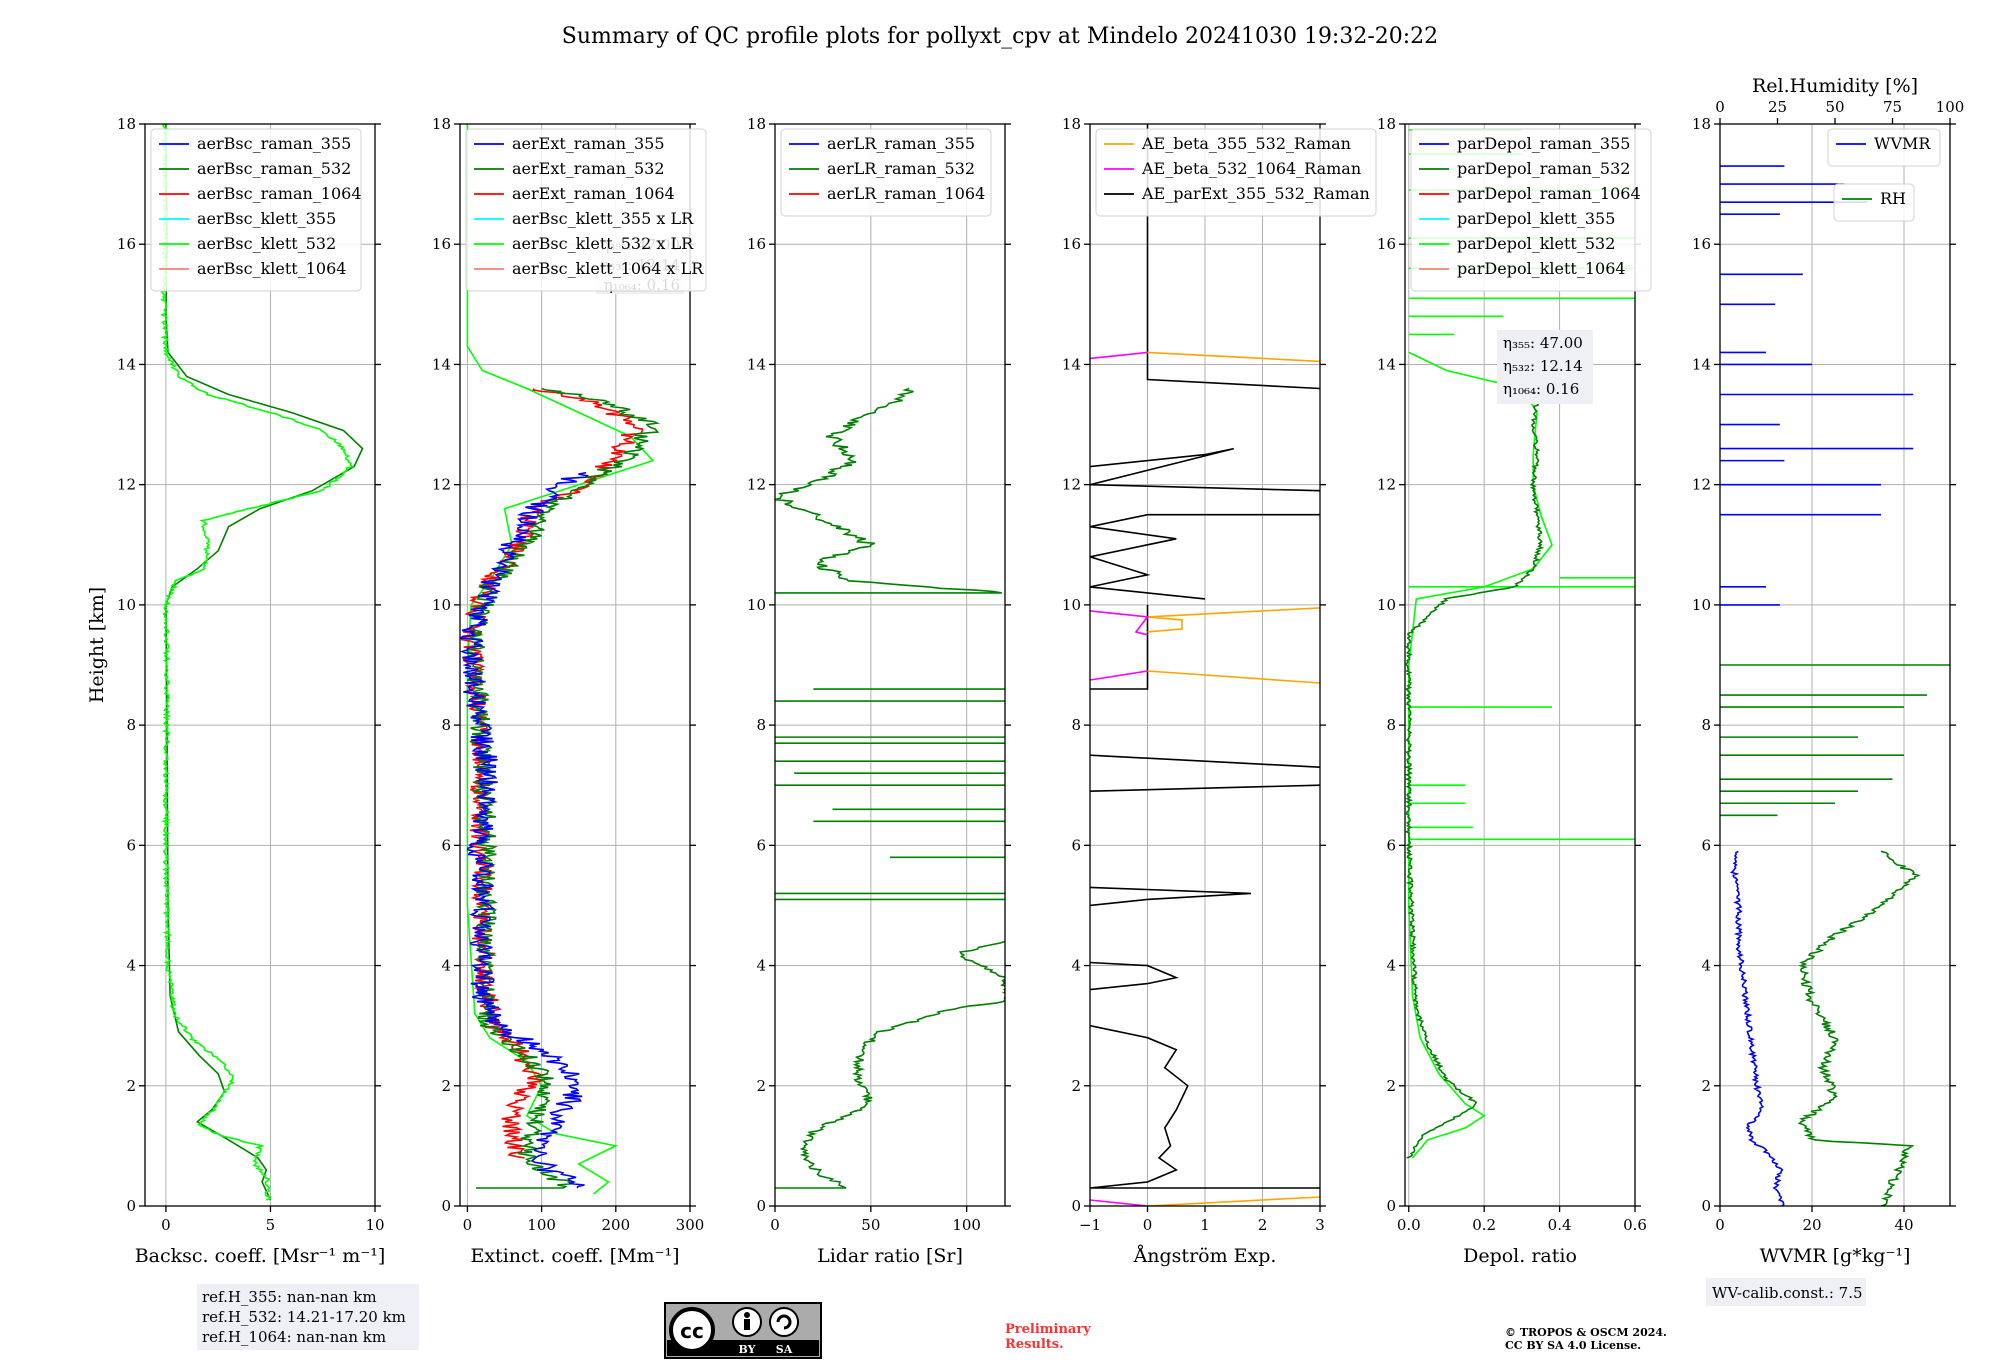  I want to click on legend-entry: aerBsc_klett_355, so click(266, 218).